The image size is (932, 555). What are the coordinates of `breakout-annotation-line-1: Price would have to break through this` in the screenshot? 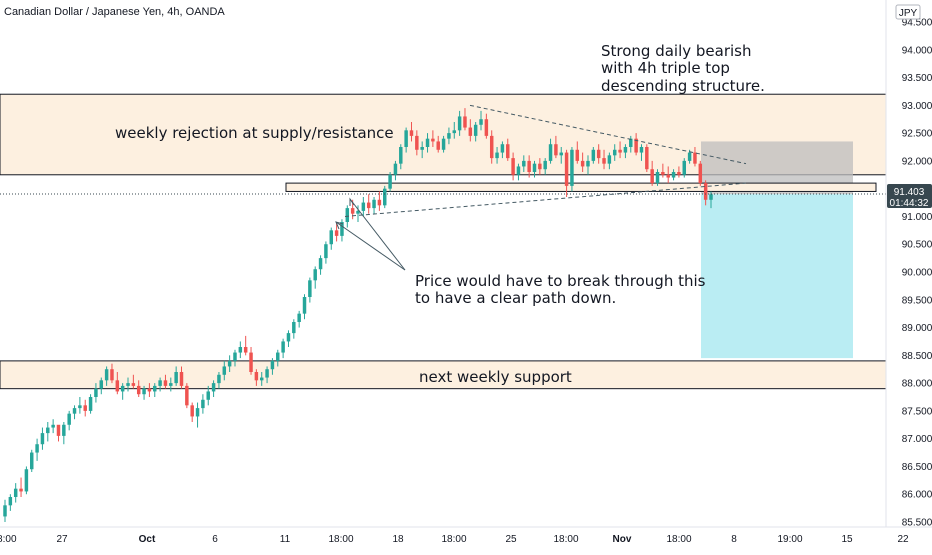 It's located at (560, 281).